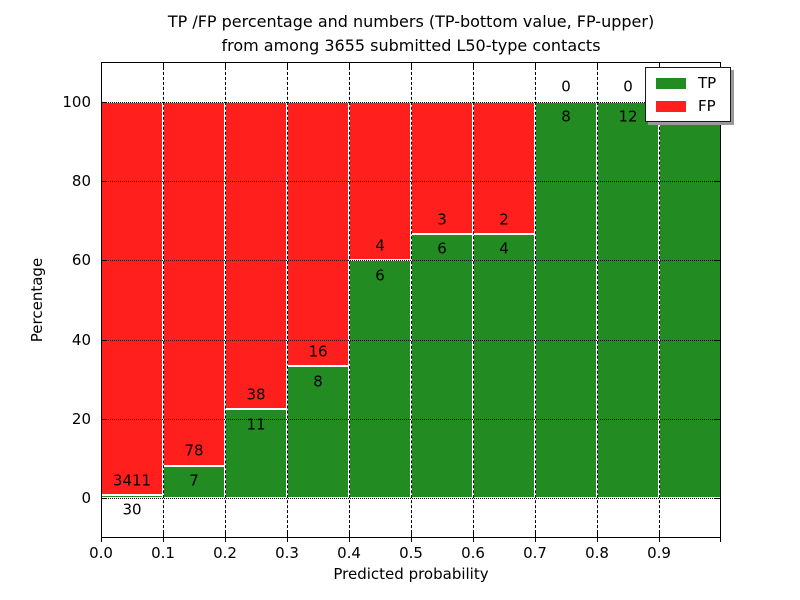 This screenshot has width=800, height=600. I want to click on legend: TP FP, so click(688, 94).